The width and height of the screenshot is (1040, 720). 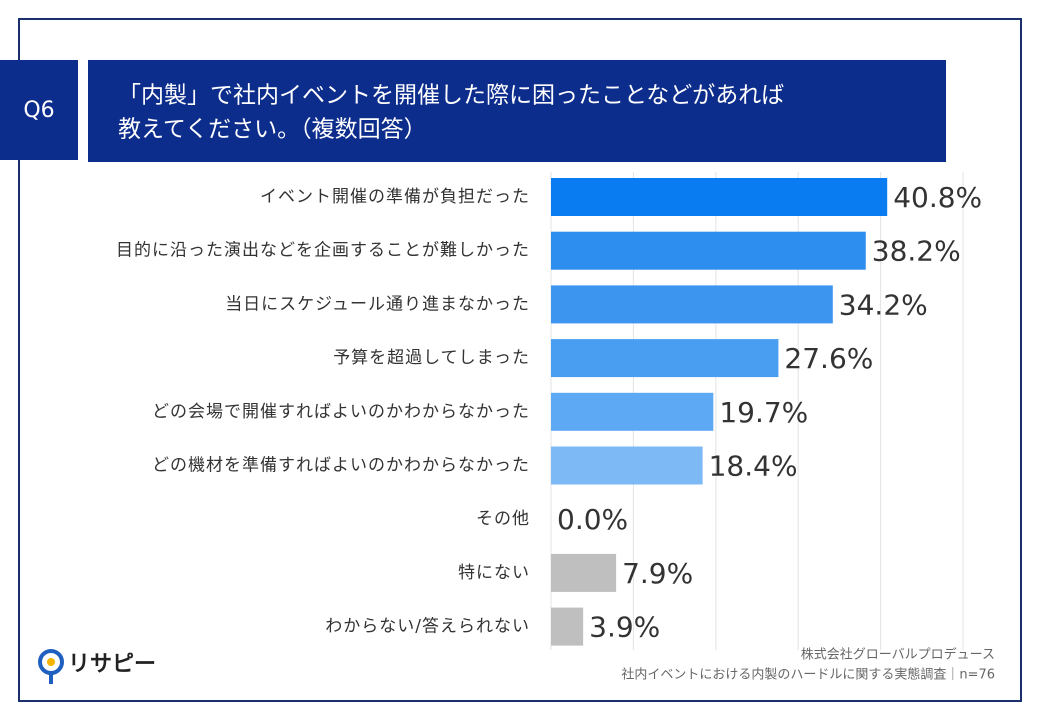 I want to click on category-label: 当日にスケジュール通り進まなかった, so click(x=377, y=304).